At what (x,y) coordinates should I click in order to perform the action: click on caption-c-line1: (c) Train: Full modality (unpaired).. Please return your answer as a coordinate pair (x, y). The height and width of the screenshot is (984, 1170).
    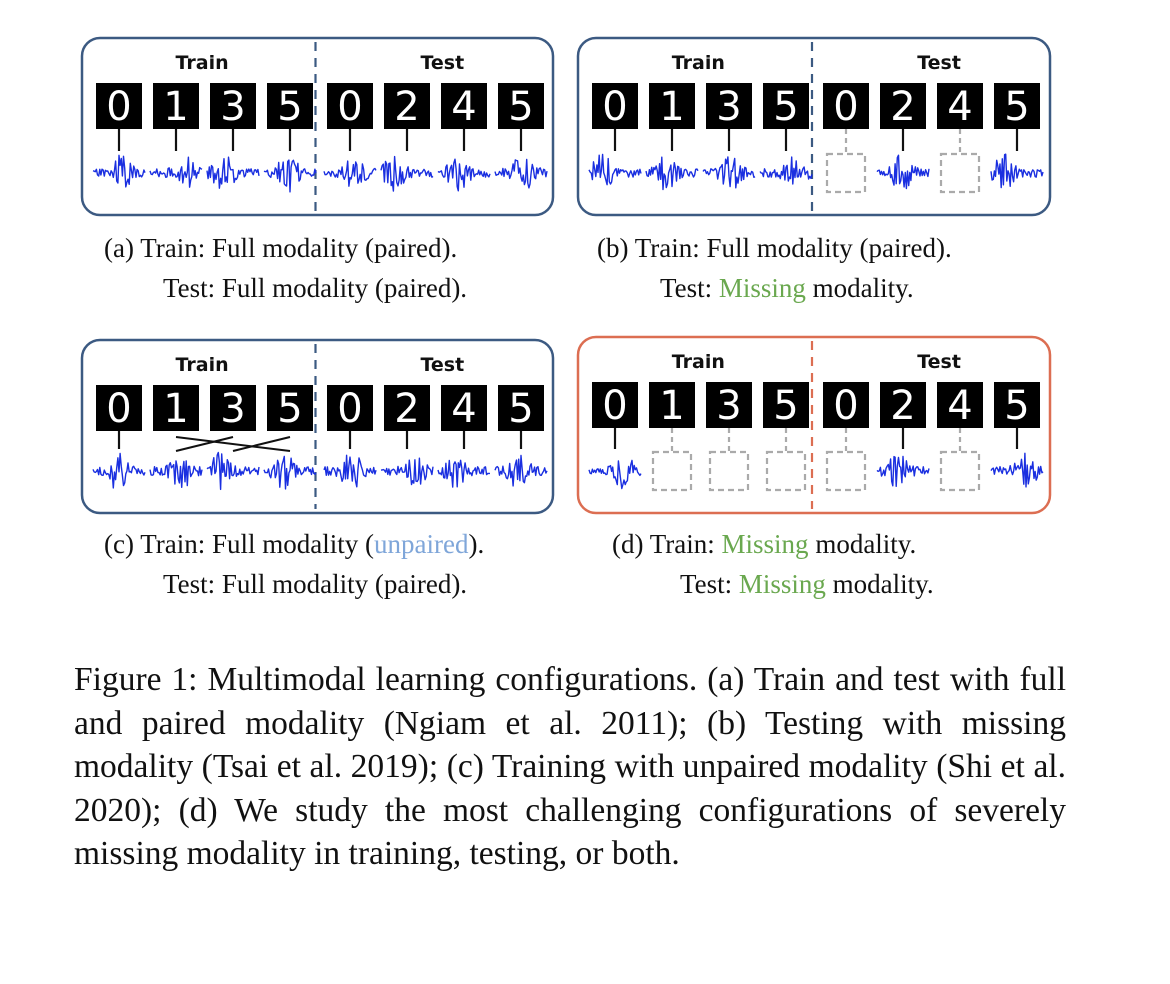
    Looking at the image, I should click on (294, 544).